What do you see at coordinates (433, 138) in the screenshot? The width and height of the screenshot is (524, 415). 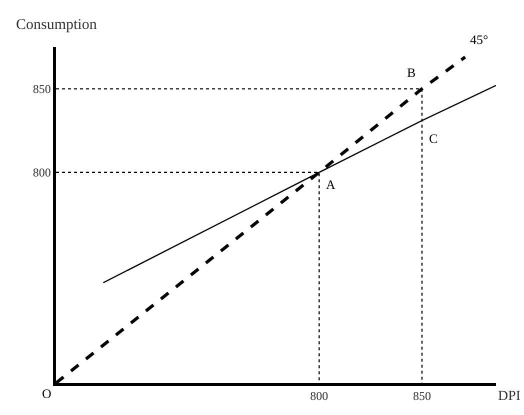 I see `annotation: C` at bounding box center [433, 138].